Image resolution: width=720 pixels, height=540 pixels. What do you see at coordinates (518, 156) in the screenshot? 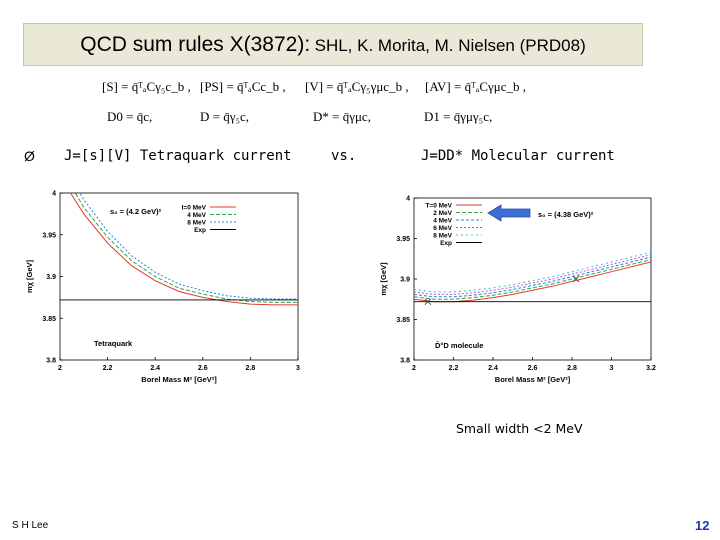
I see `molecular-current-label: J=DD* Molecular current` at bounding box center [518, 156].